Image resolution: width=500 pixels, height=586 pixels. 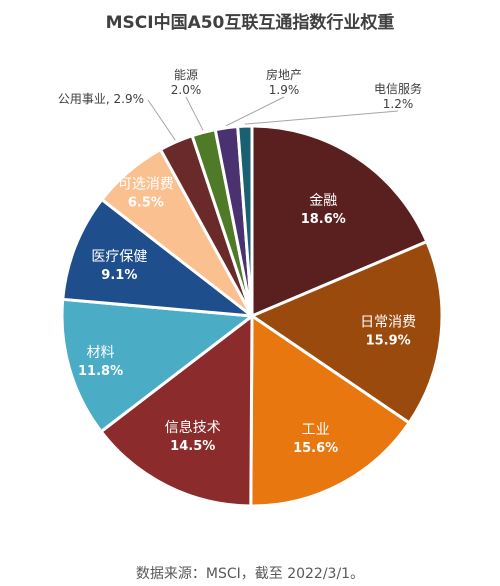 I want to click on slice-value-9: 1.9%, so click(x=284, y=90).